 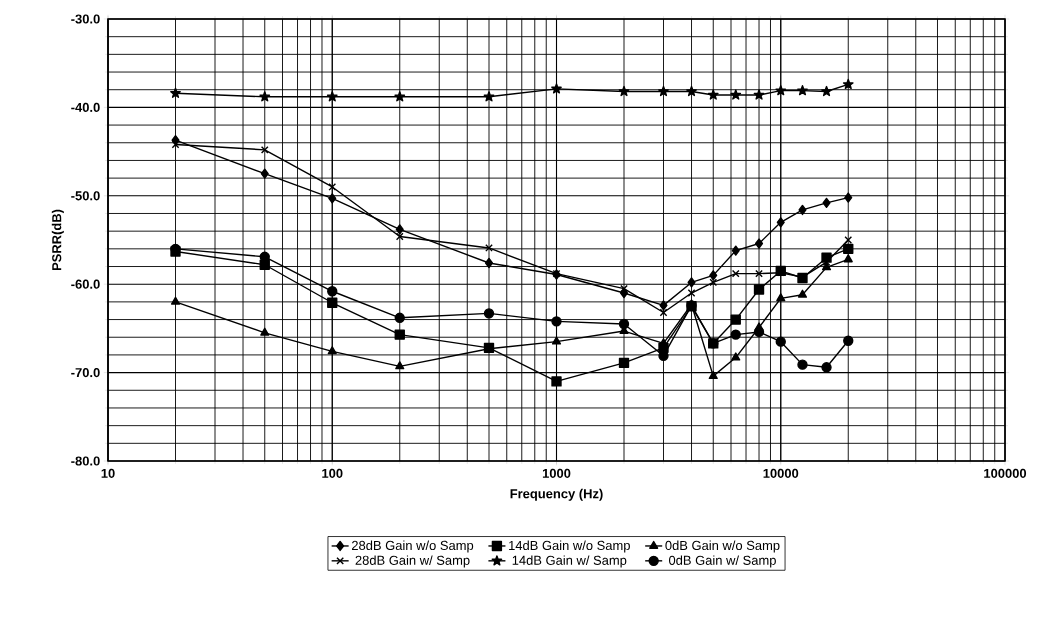 I want to click on y-tick-label: -40.0, so click(x=85, y=107).